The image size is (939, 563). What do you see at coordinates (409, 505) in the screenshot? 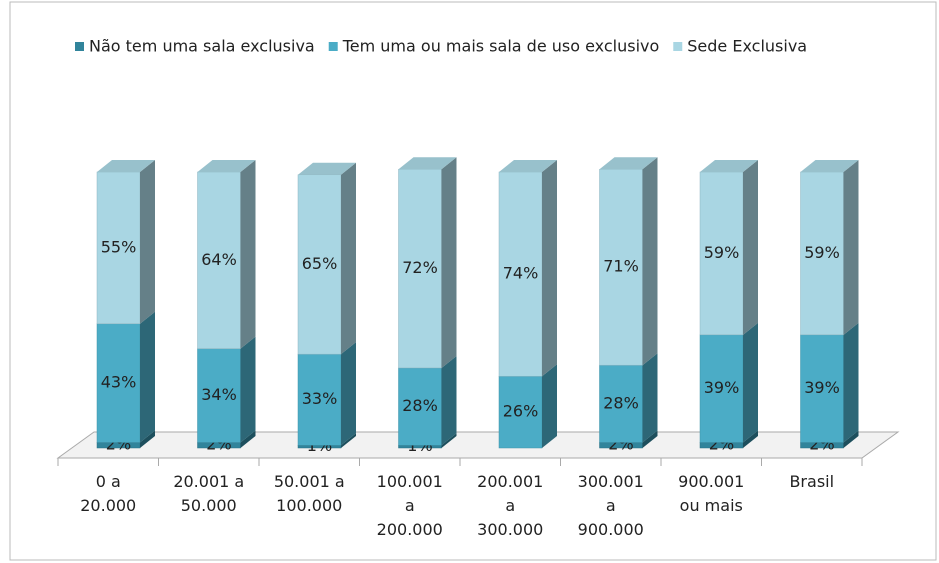
I see `x-tick-label: 100.001 a 200.000` at bounding box center [409, 505].